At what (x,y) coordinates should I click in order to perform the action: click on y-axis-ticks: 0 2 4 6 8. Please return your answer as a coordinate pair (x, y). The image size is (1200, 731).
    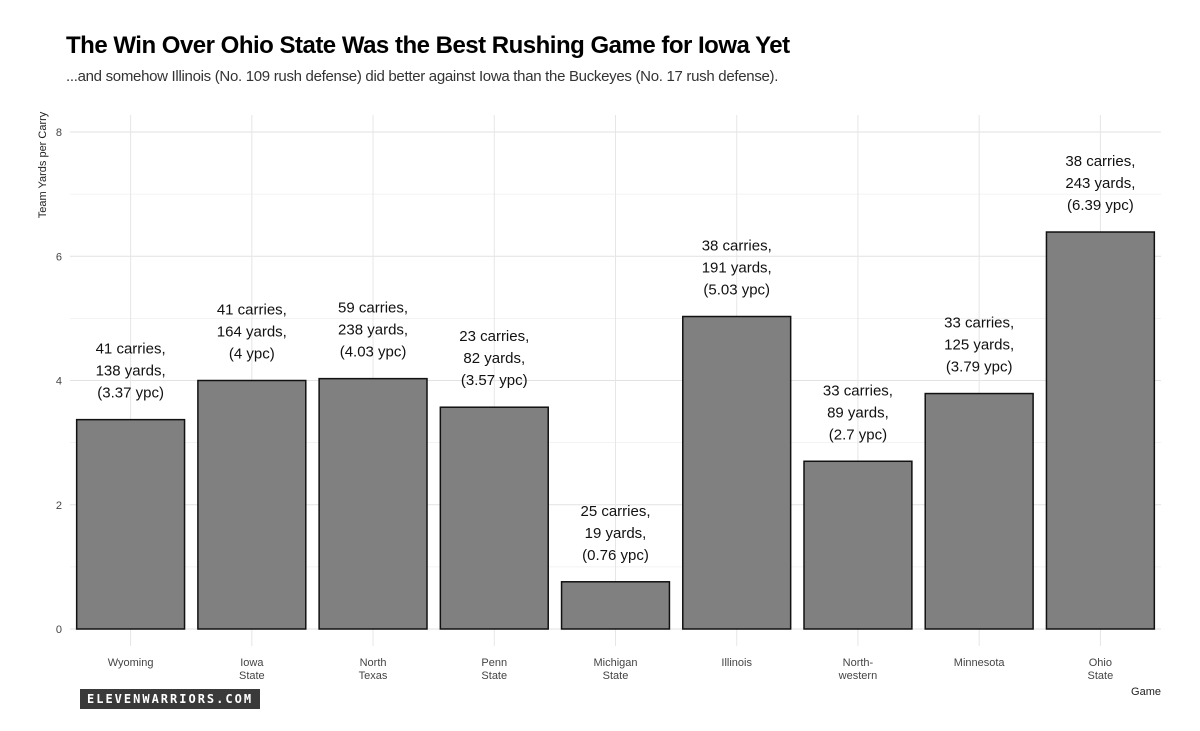
    Looking at the image, I should click on (59, 381).